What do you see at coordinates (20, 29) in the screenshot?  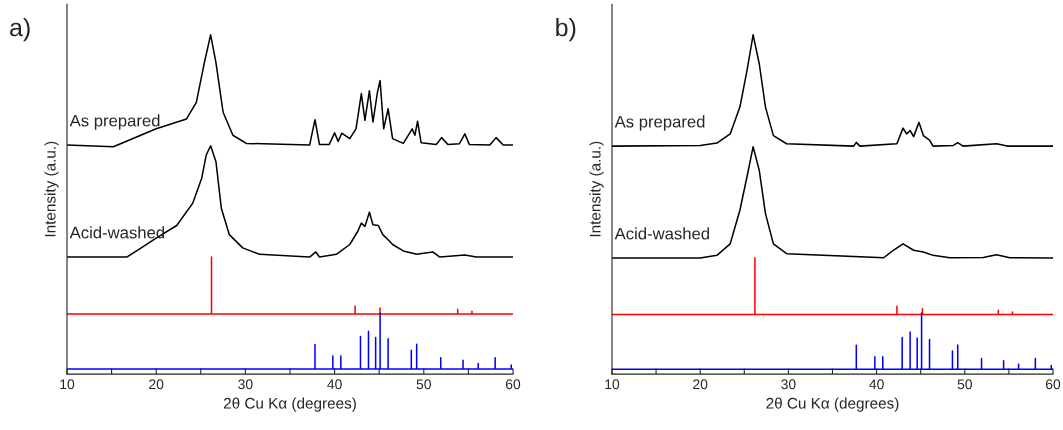 I see `chart-title: a)` at bounding box center [20, 29].